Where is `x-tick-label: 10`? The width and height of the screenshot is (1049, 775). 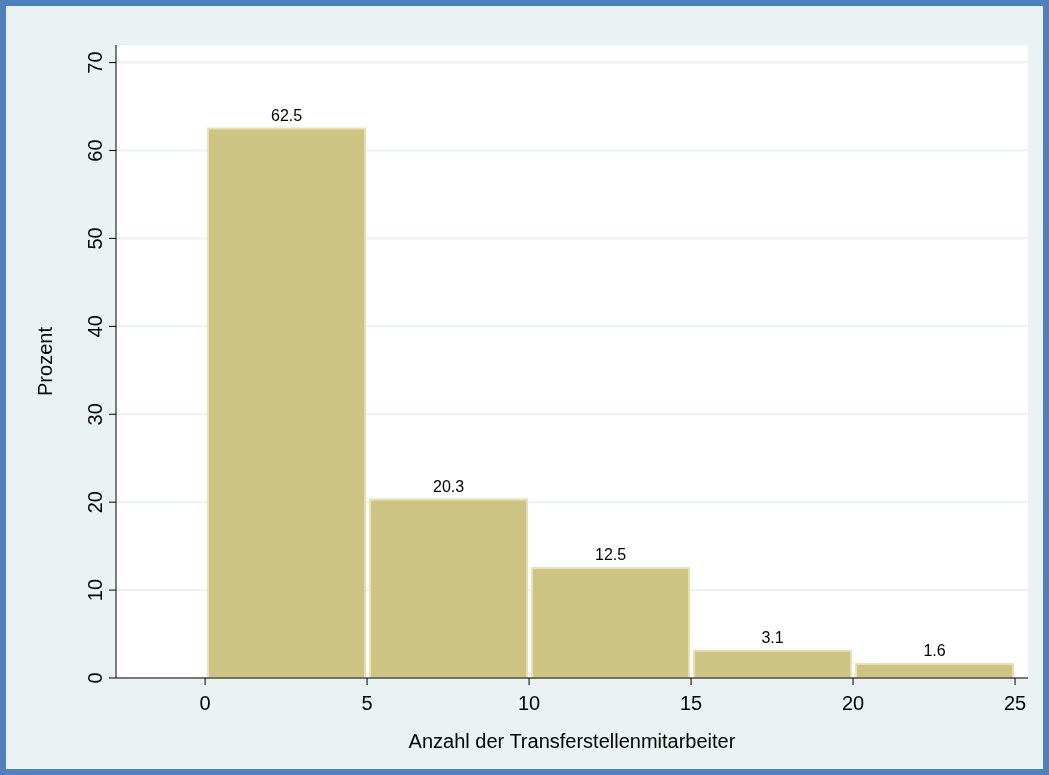 x-tick-label: 10 is located at coordinates (529, 703).